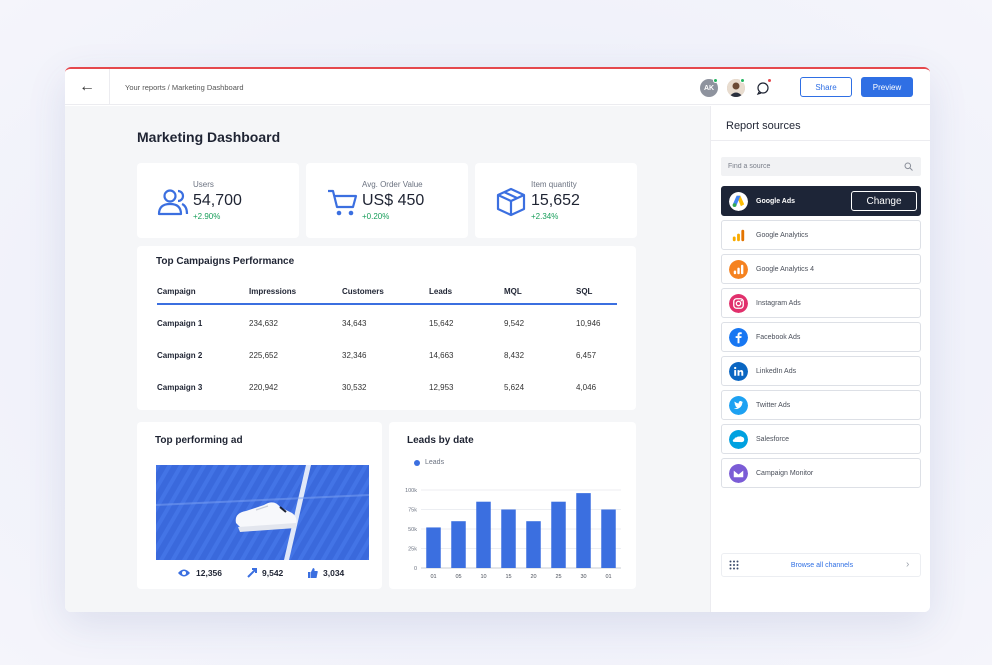 Image resolution: width=992 pixels, height=665 pixels. What do you see at coordinates (821, 405) in the screenshot?
I see `source-item-twitter-ads: Twitter Ads` at bounding box center [821, 405].